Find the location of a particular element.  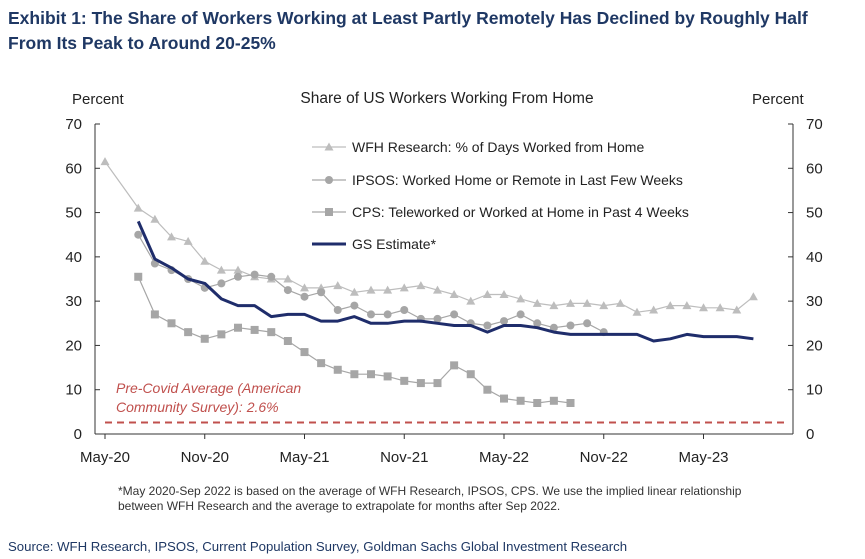

pre-covid-label-line-2: Community Survey): 2.6% is located at coordinates (197, 407).